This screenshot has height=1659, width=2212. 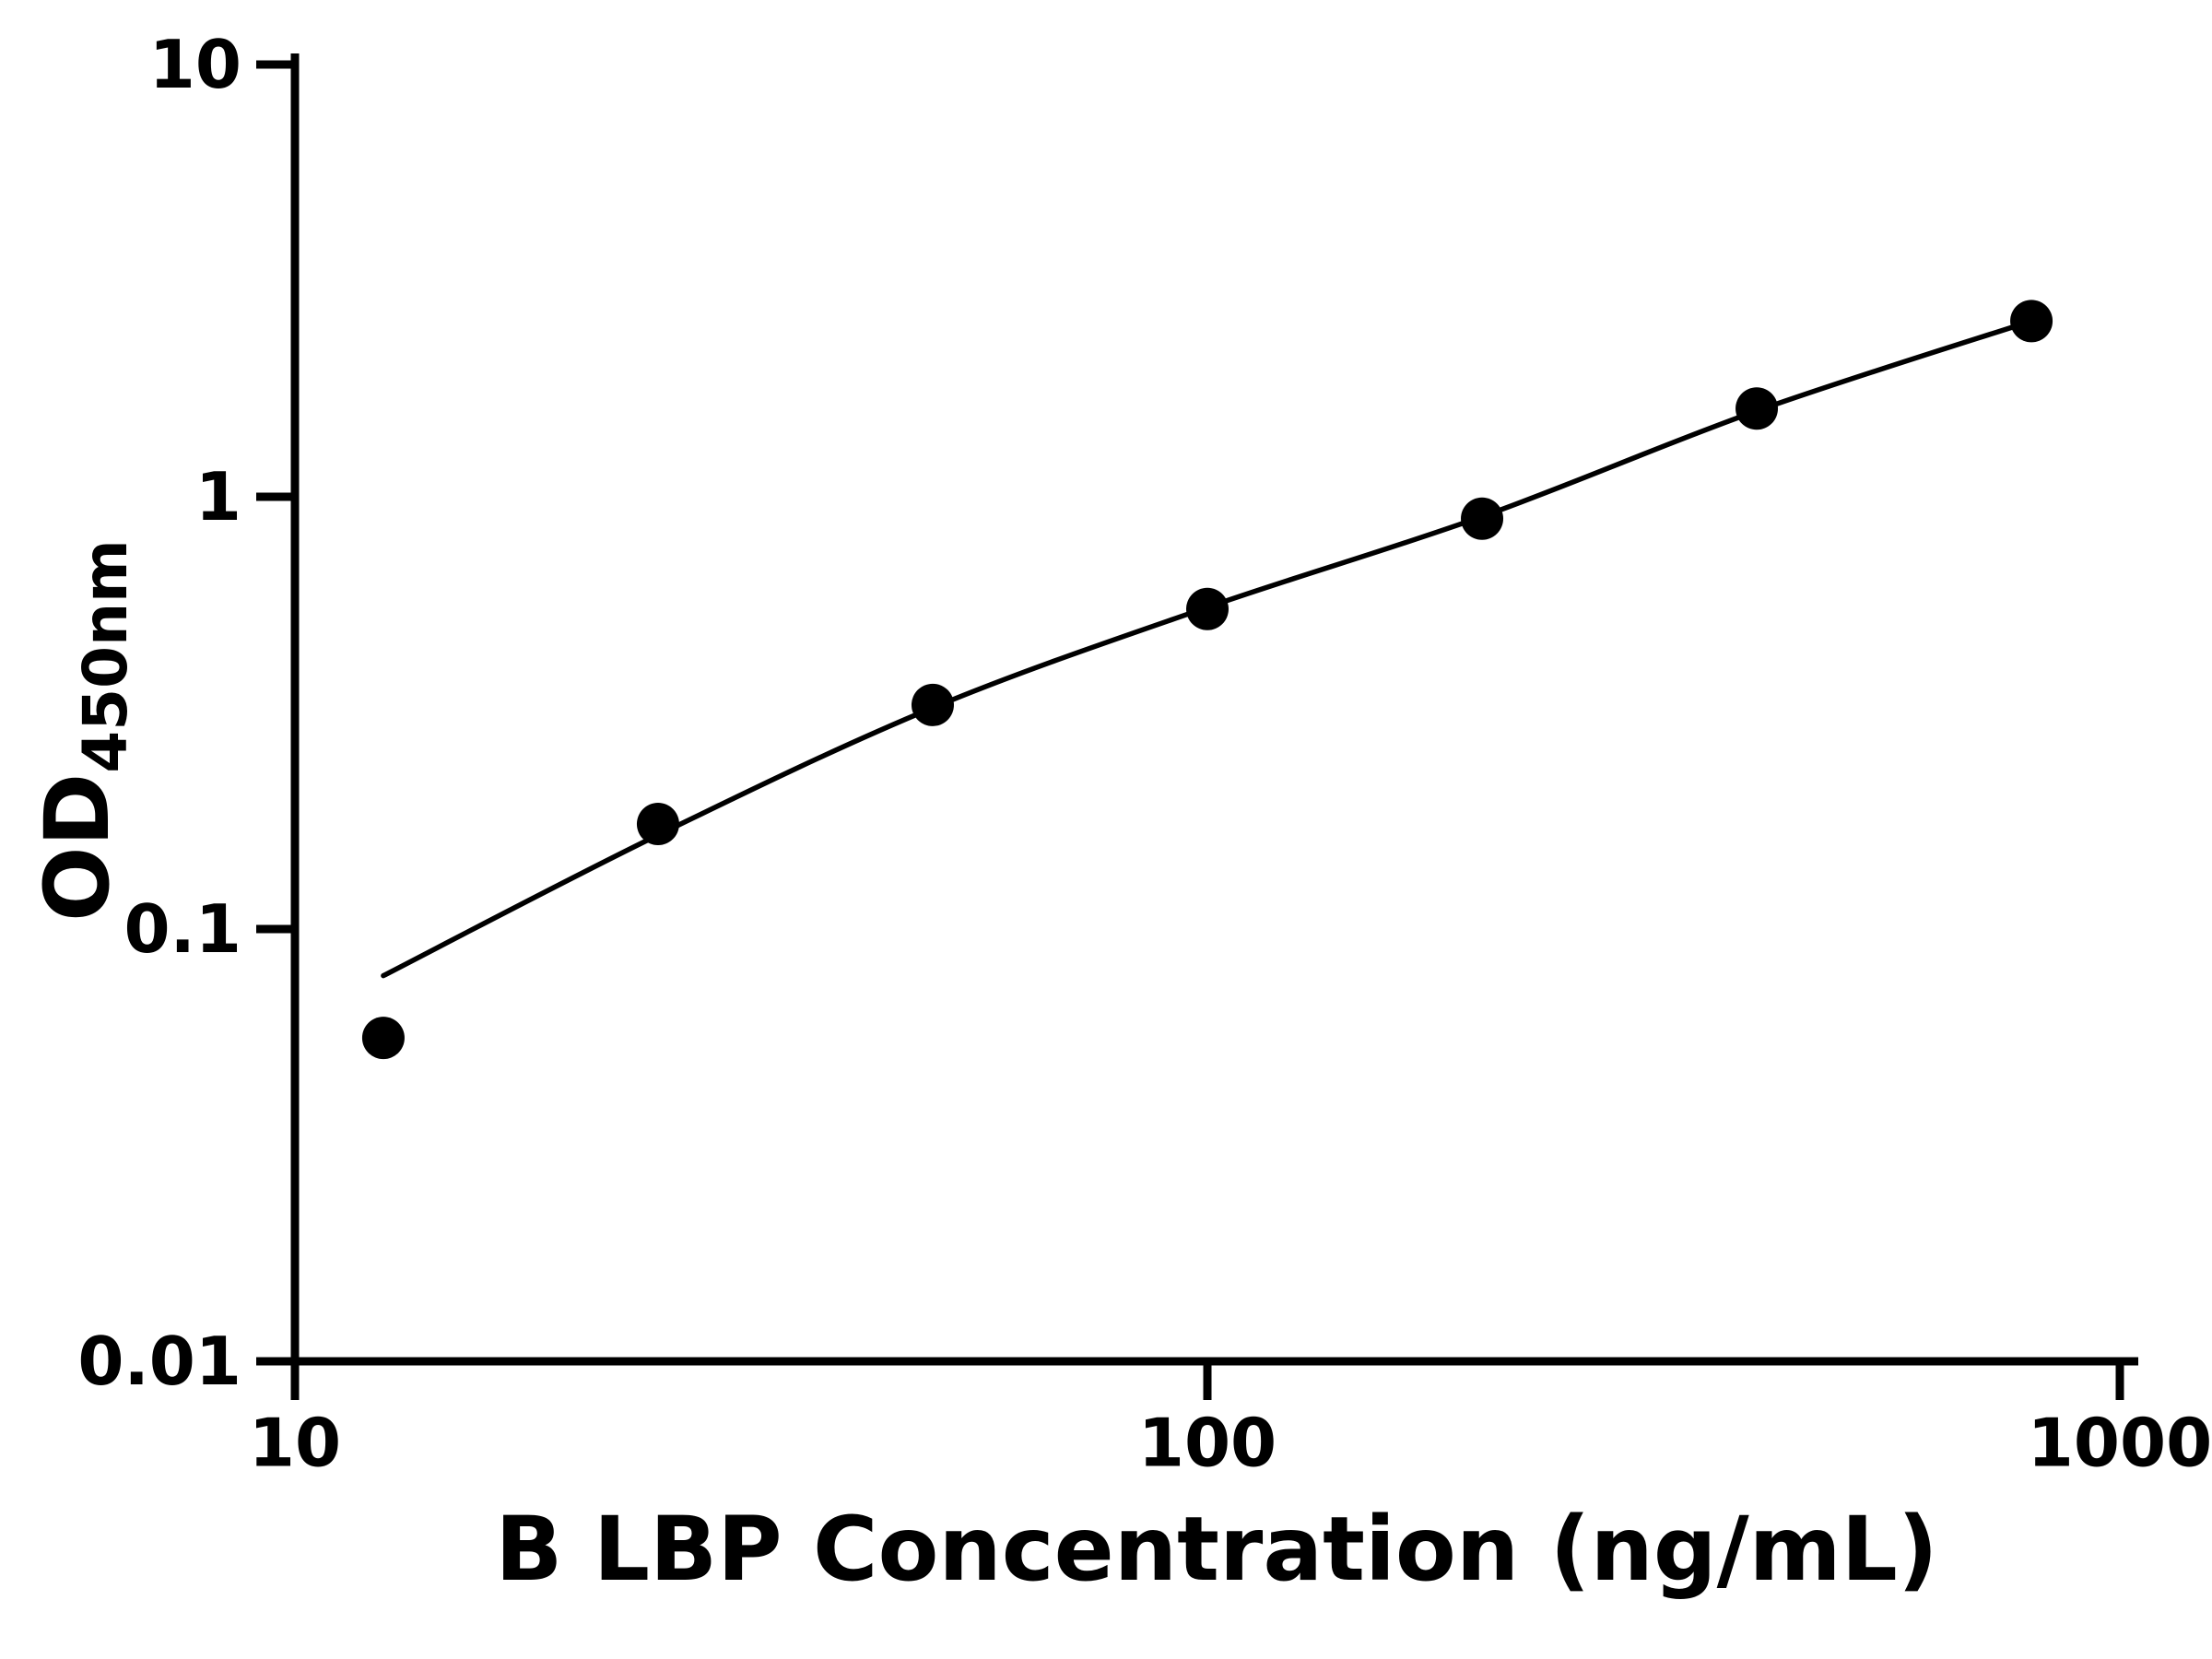 What do you see at coordinates (1216, 1549) in the screenshot?
I see `x-axis-title: B LBP Concentration (ng/mL)` at bounding box center [1216, 1549].